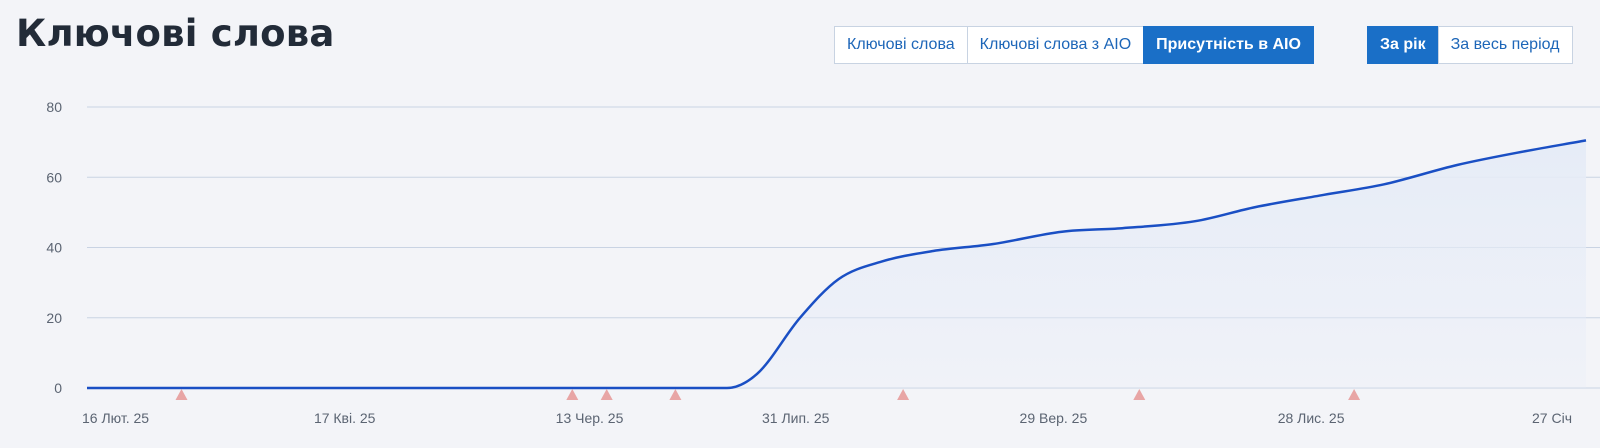 The width and height of the screenshot is (1600, 448). Describe the element at coordinates (54, 177) in the screenshot. I see `y-tick-label: 60` at that location.